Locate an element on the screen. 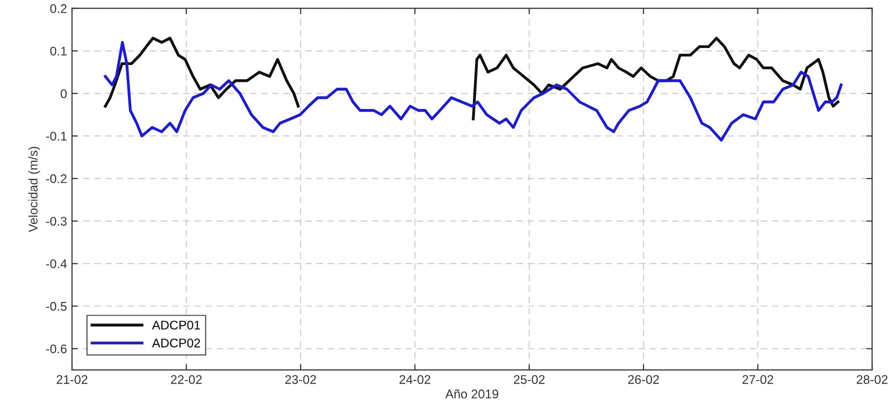 This screenshot has height=418, width=889. x-tick-label: 26-02 is located at coordinates (643, 379).